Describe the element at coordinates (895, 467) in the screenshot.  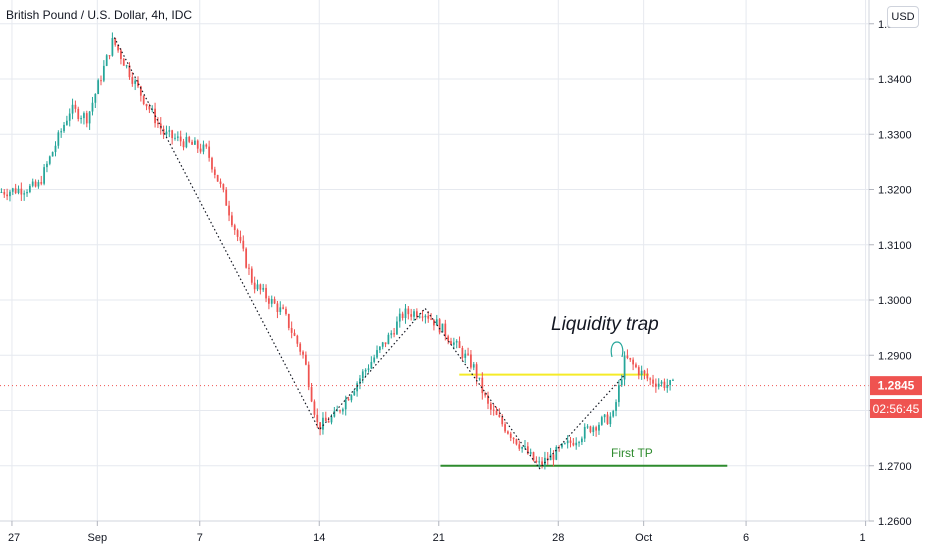
I see `y-tick-label: 1.2700` at that location.